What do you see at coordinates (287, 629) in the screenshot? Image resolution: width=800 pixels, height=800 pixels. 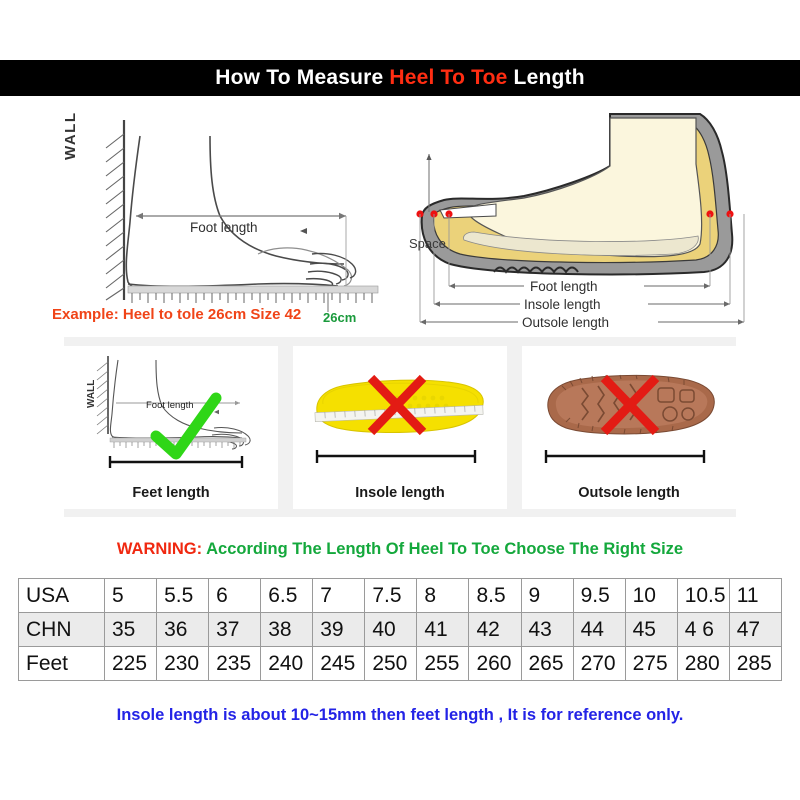 I see `cell-chn-3: 38` at bounding box center [287, 629].